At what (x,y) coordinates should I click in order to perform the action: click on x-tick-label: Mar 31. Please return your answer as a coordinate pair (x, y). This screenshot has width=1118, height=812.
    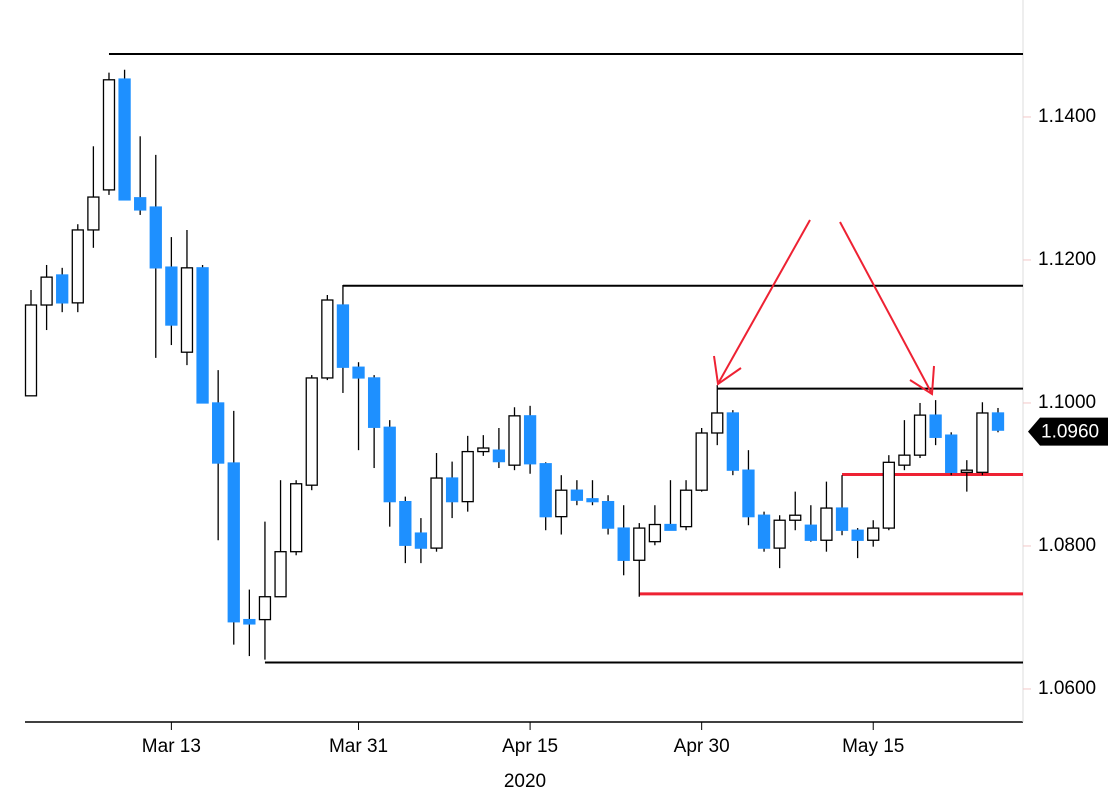
    Looking at the image, I should click on (358, 746).